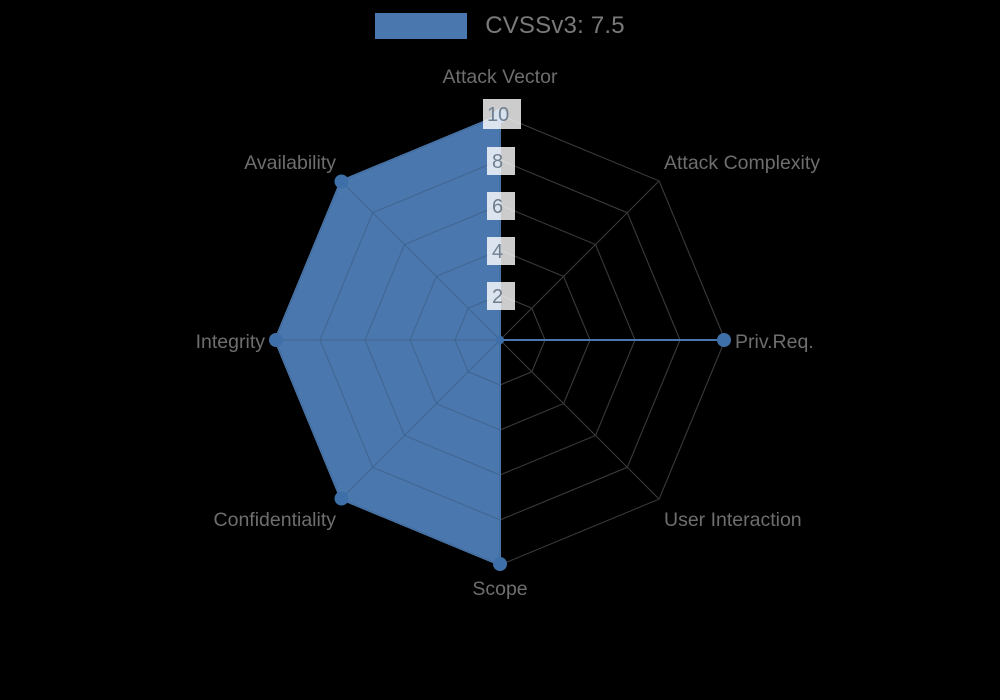 The height and width of the screenshot is (700, 1000). Describe the element at coordinates (497, 162) in the screenshot. I see `tick-label-8: 8` at that location.